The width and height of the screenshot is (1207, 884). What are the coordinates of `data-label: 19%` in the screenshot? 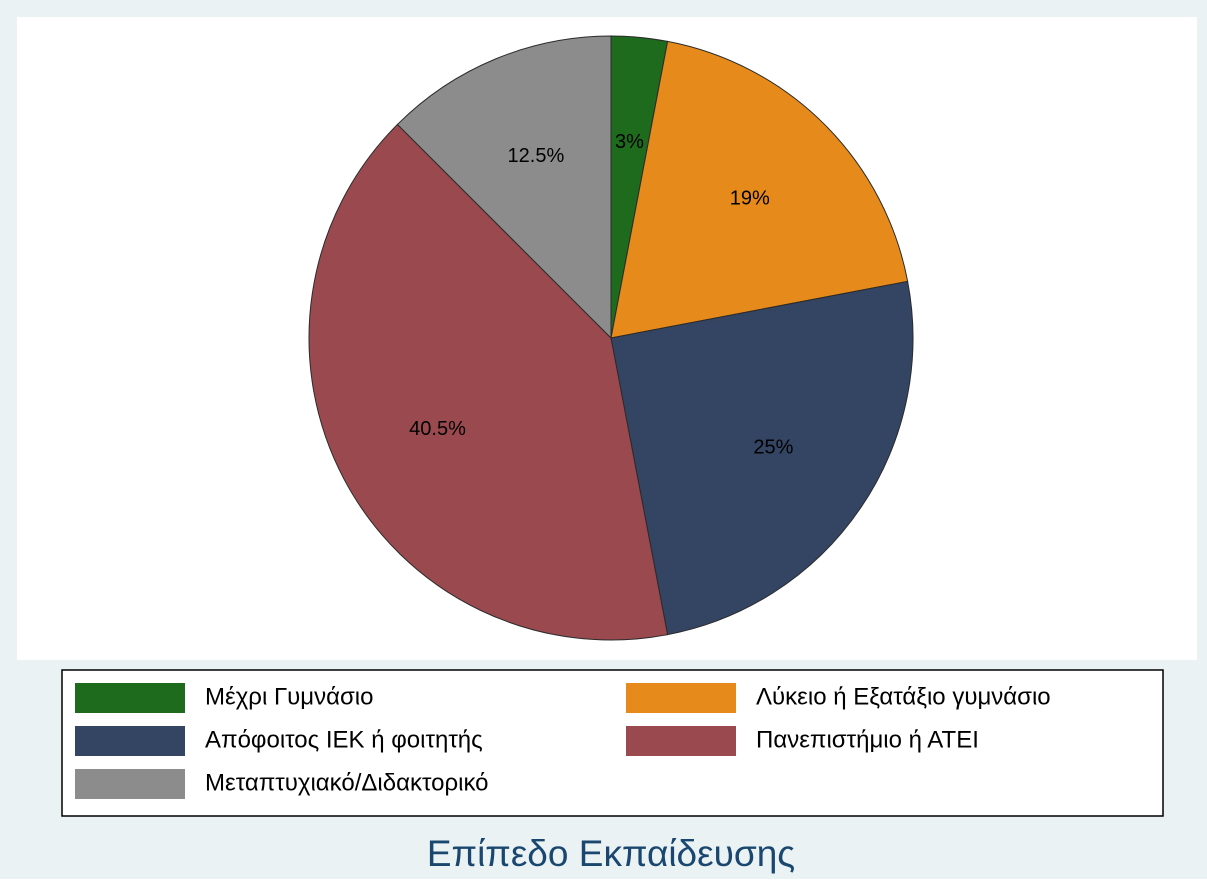 It's located at (750, 198).